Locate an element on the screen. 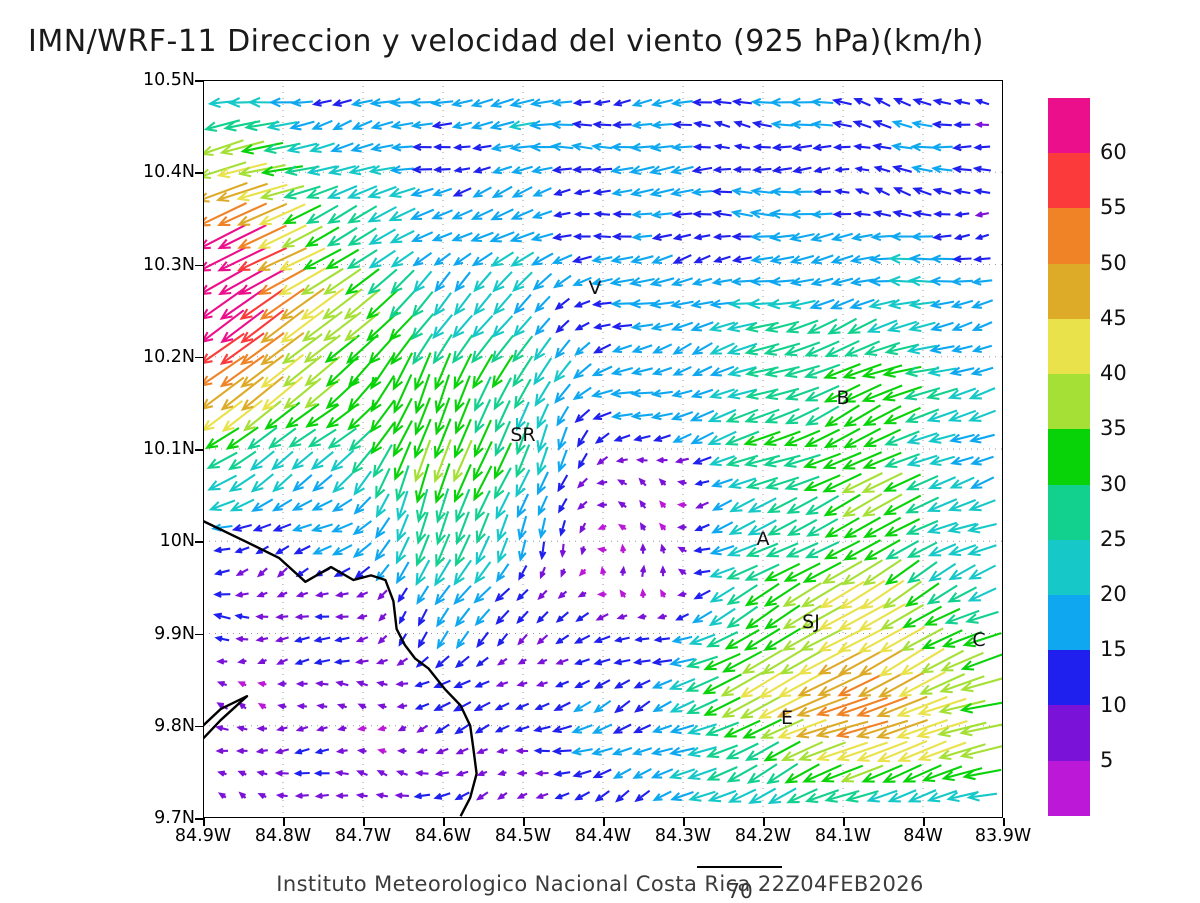  colorbar-tick-label: 50 is located at coordinates (1113, 263).